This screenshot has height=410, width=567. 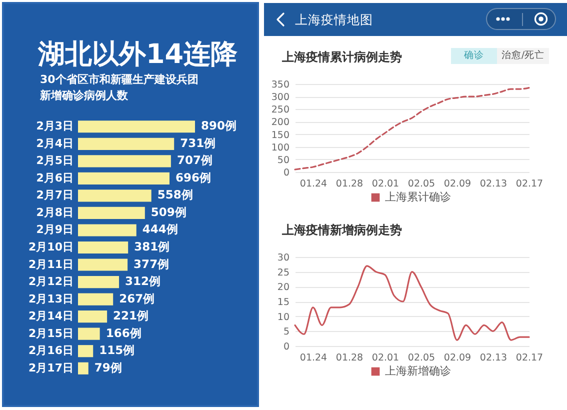 I want to click on y-tick-label: 2月4日, so click(x=55, y=143).